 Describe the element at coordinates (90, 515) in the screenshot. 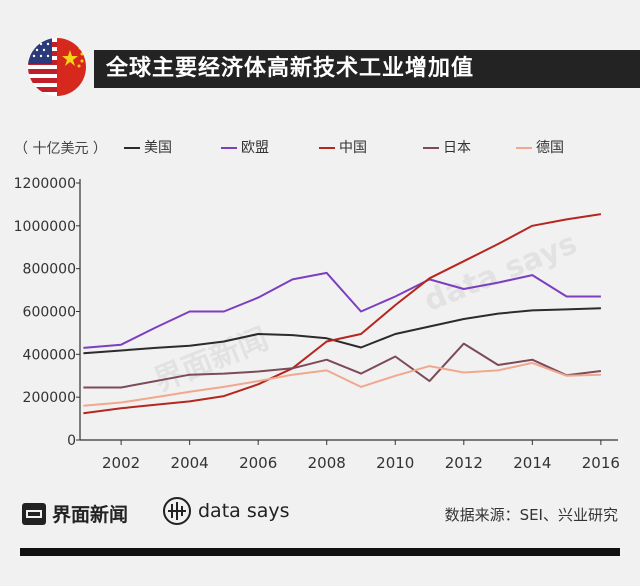

I see `brand-jiemian-label: 界面新闻` at that location.